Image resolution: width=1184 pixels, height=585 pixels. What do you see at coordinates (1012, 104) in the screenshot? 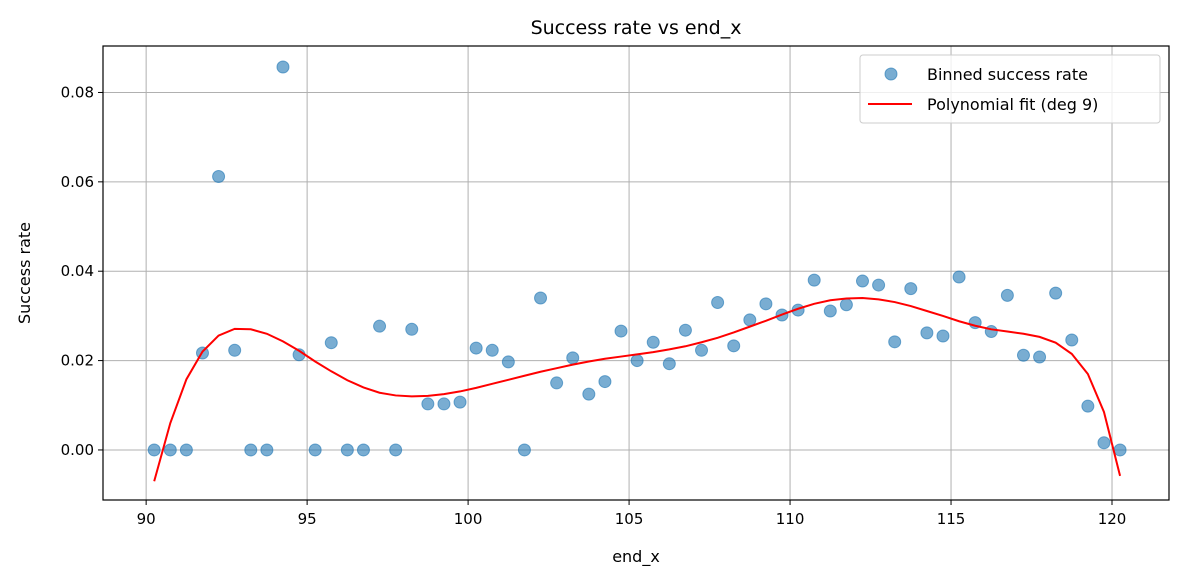
I see `legend-label-fit: Polynomial fit (deg 9)` at bounding box center [1012, 104].